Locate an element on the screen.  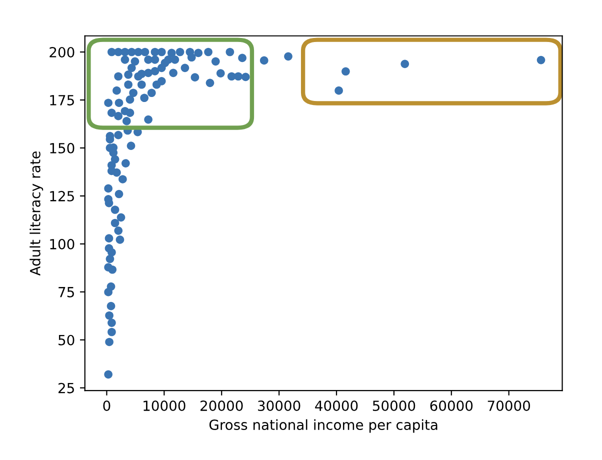
y-tick-label: 175 is located at coordinates (62, 100).